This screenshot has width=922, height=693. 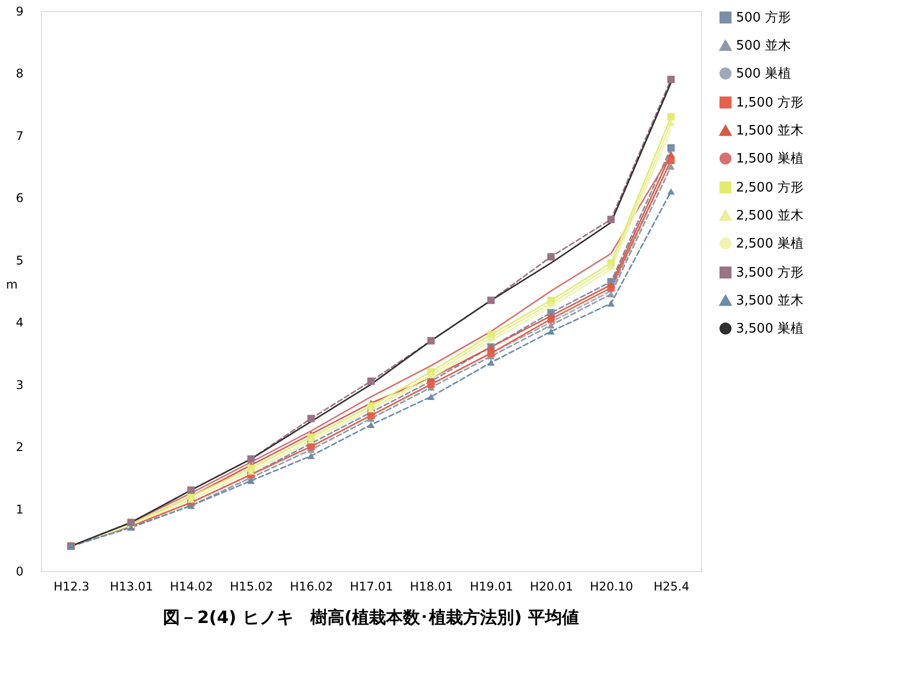 What do you see at coordinates (770, 216) in the screenshot?
I see `legend-label: 2,500 並木` at bounding box center [770, 216].